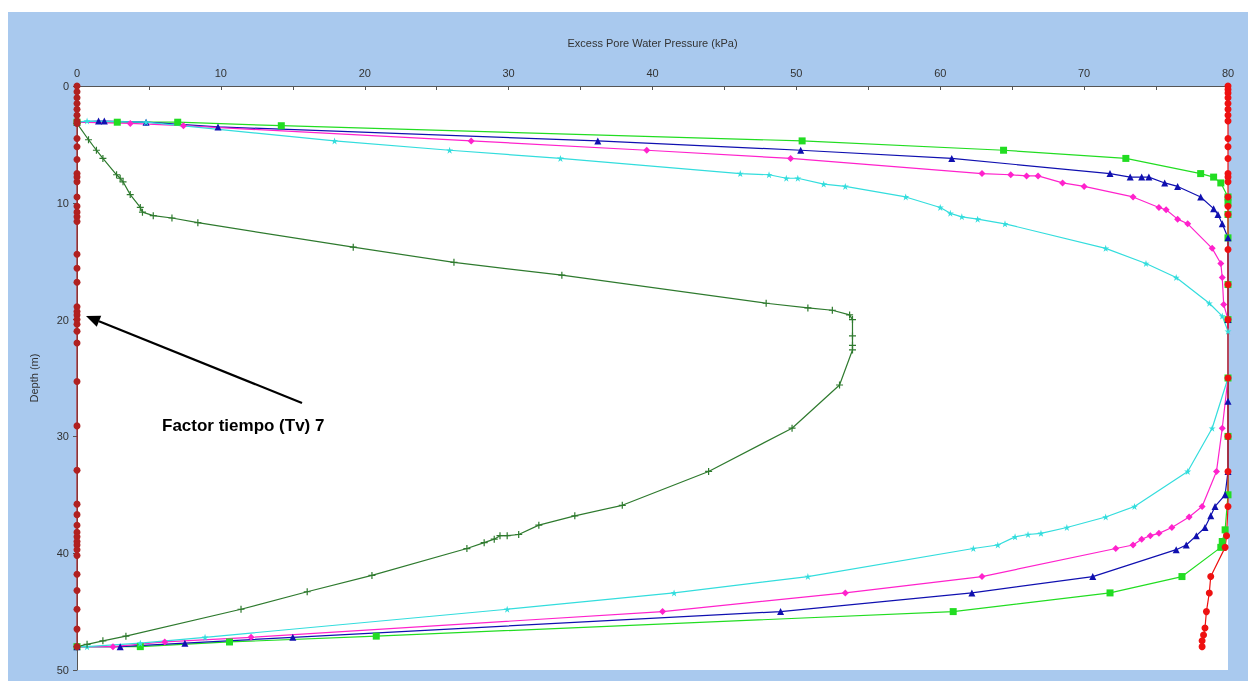 The image size is (1256, 689). What do you see at coordinates (62, 436) in the screenshot?
I see `y-tick-label: 30` at bounding box center [62, 436].